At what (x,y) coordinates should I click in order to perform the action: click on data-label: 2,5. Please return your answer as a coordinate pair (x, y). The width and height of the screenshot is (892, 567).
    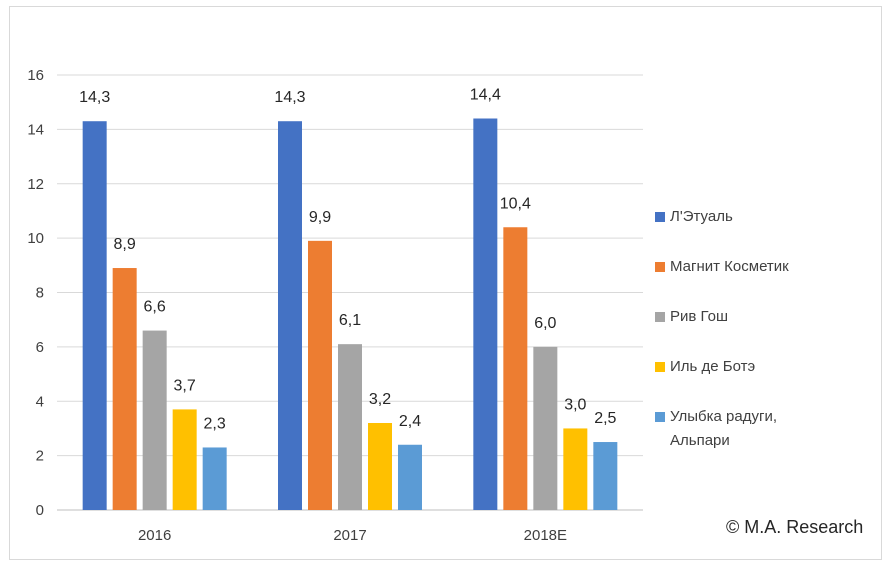
    Looking at the image, I should click on (605, 418).